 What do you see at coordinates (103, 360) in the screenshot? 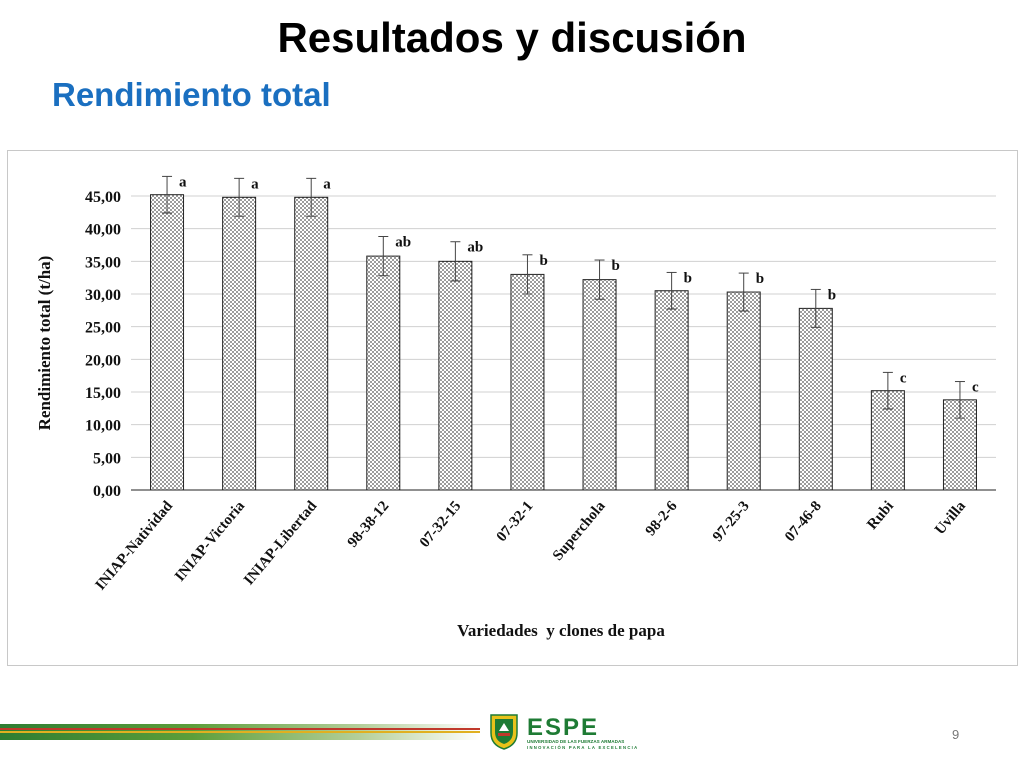
I see `y-tick-label: 20,00` at bounding box center [103, 360].